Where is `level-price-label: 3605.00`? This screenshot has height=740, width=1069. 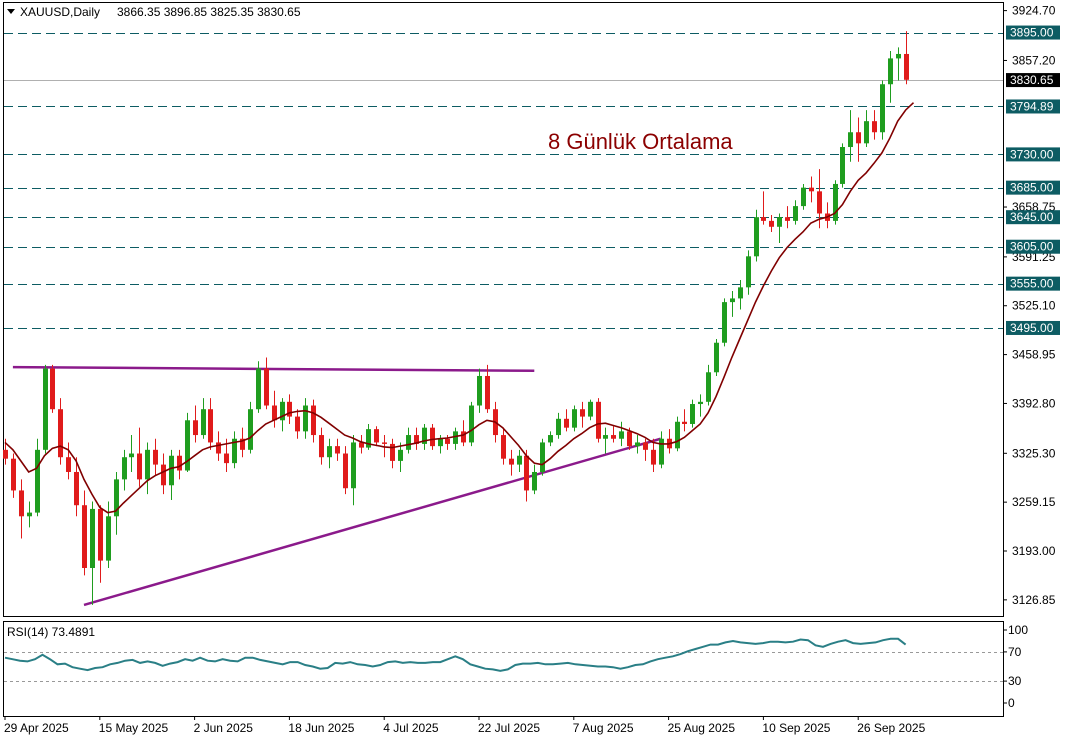
level-price-label: 3605.00 is located at coordinates (1032, 247).